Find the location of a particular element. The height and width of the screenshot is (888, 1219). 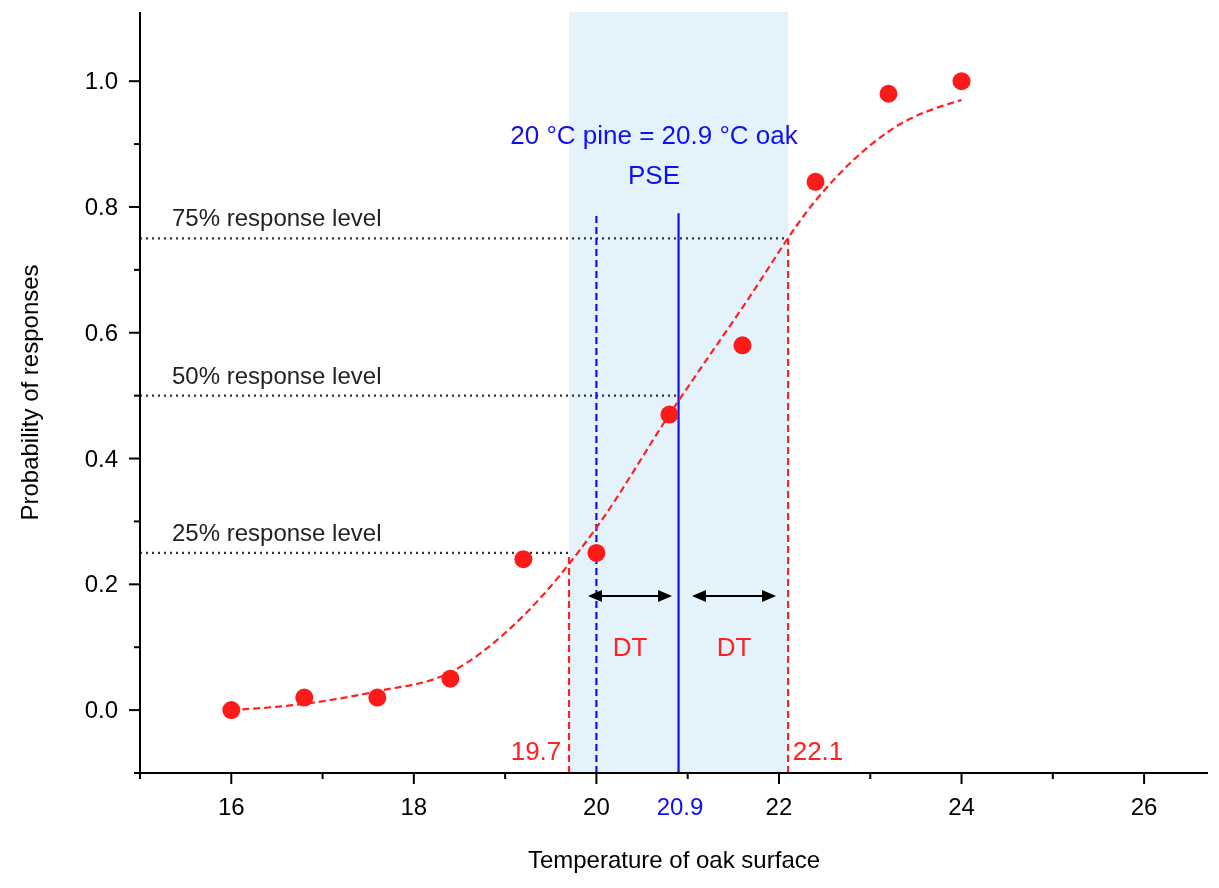

text: 20.9 is located at coordinates (680, 806).